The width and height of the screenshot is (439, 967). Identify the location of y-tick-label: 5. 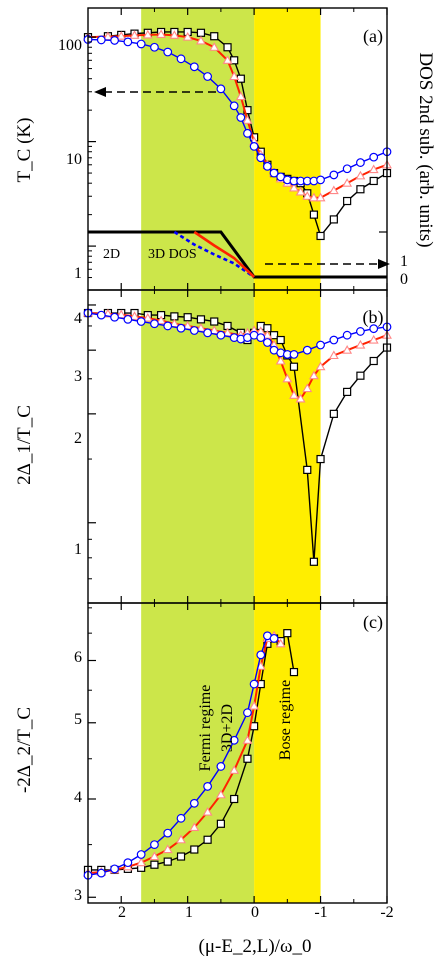
(78, 719).